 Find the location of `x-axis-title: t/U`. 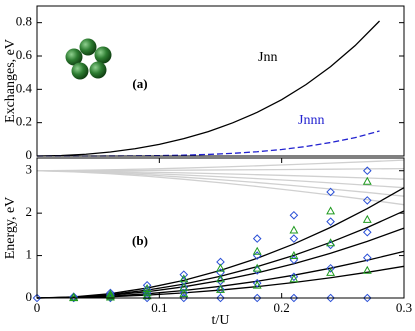

x-axis-title: t/U is located at coordinates (221, 320).